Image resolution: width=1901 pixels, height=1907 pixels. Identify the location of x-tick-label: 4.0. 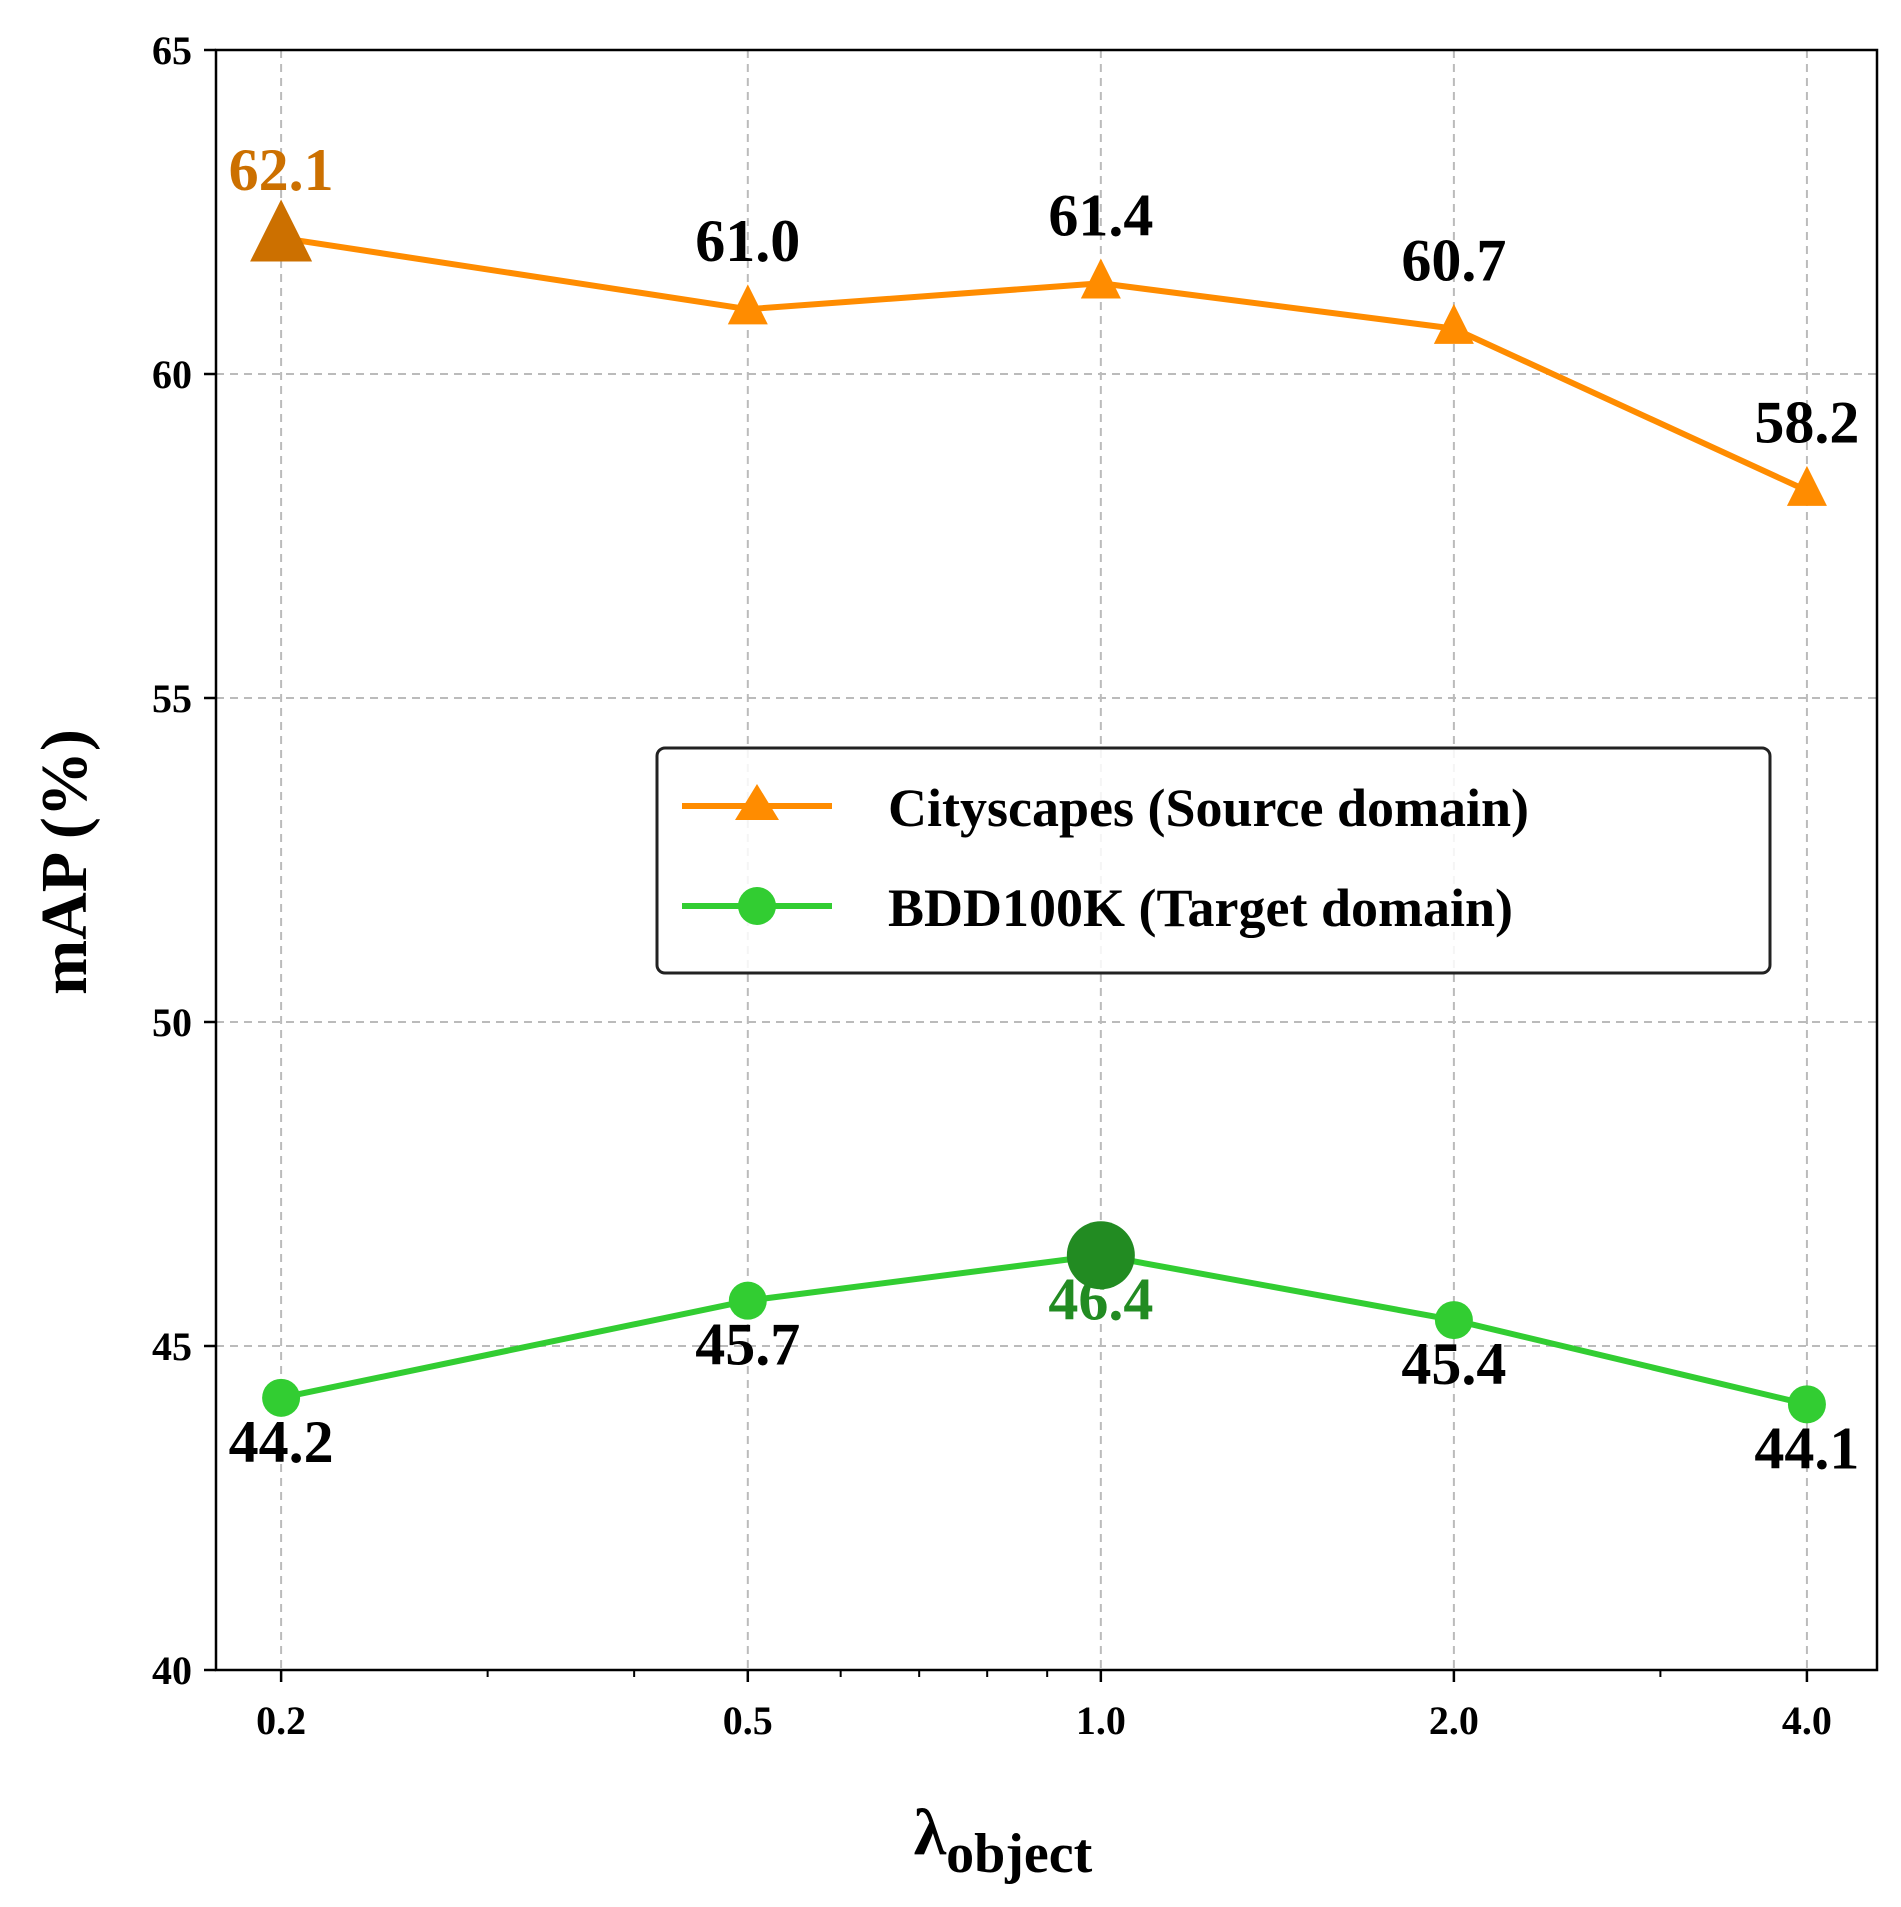
(1807, 1720).